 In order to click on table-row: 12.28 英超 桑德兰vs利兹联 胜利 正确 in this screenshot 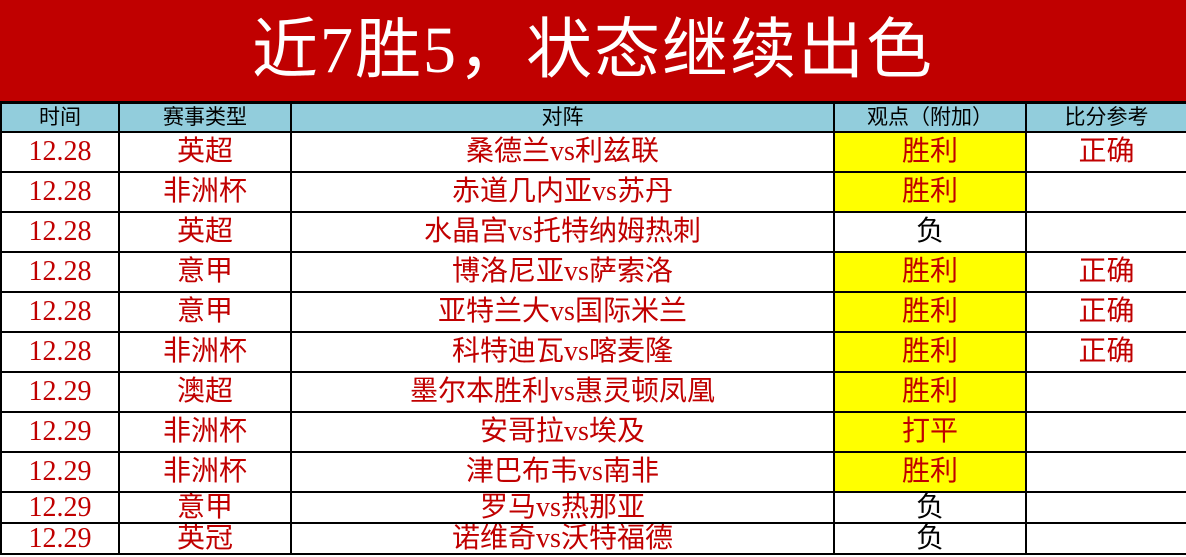, I will do `click(593, 152)`.